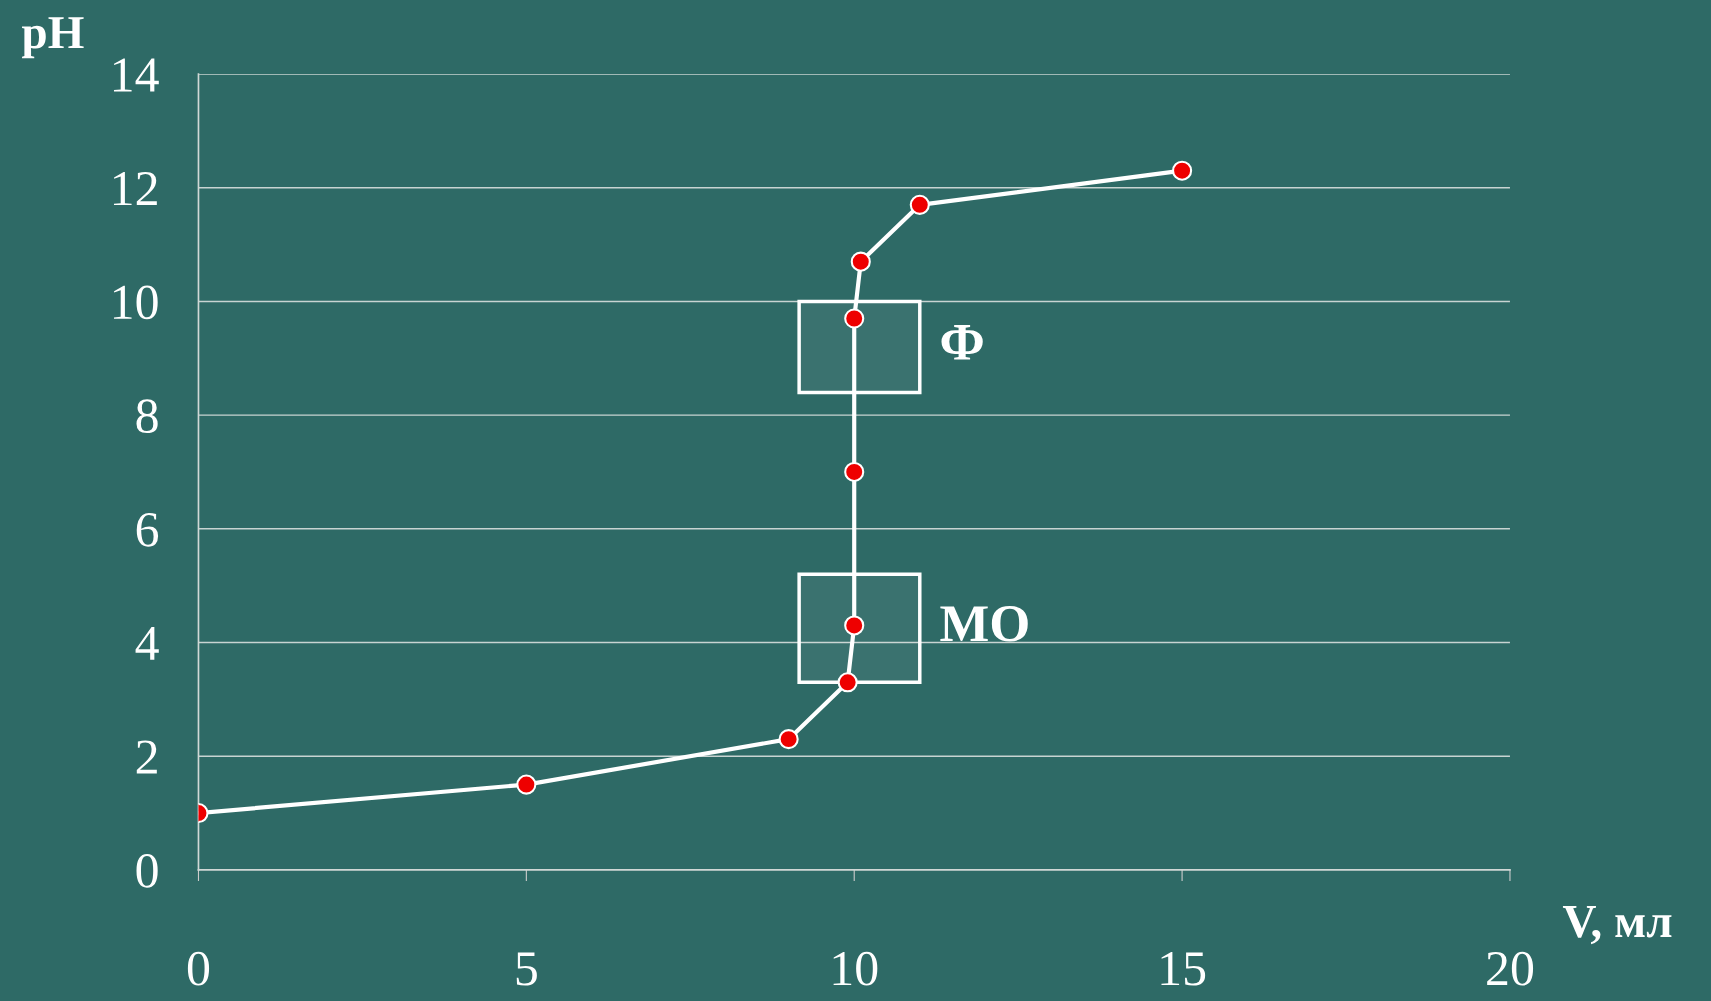 Image resolution: width=1711 pixels, height=1001 pixels. Describe the element at coordinates (53, 38) in the screenshot. I see `y-axis-title: pH` at that location.